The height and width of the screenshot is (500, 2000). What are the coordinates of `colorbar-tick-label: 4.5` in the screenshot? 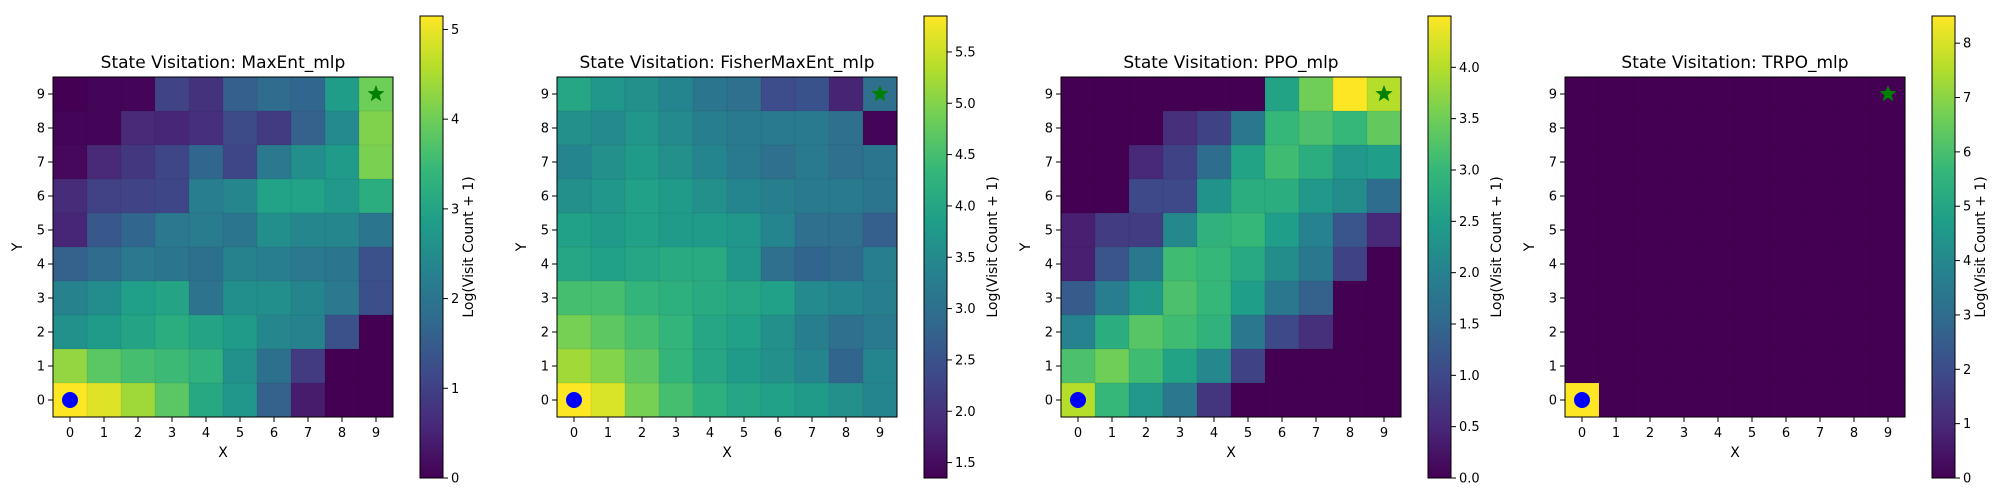 It's located at (965, 155).